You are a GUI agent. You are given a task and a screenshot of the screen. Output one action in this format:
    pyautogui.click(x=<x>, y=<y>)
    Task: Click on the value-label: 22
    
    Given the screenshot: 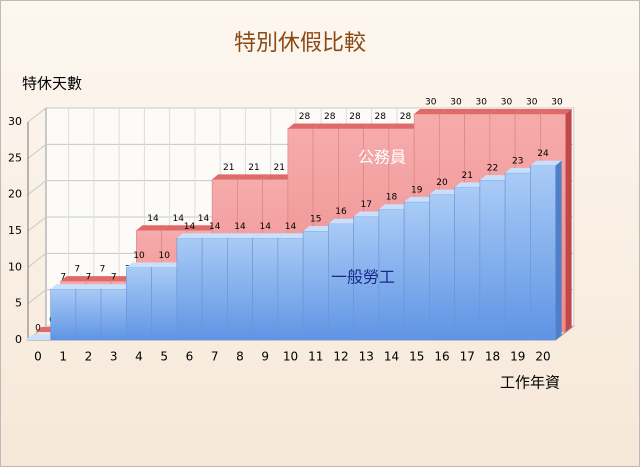 What is the action you would take?
    pyautogui.click(x=492, y=169)
    